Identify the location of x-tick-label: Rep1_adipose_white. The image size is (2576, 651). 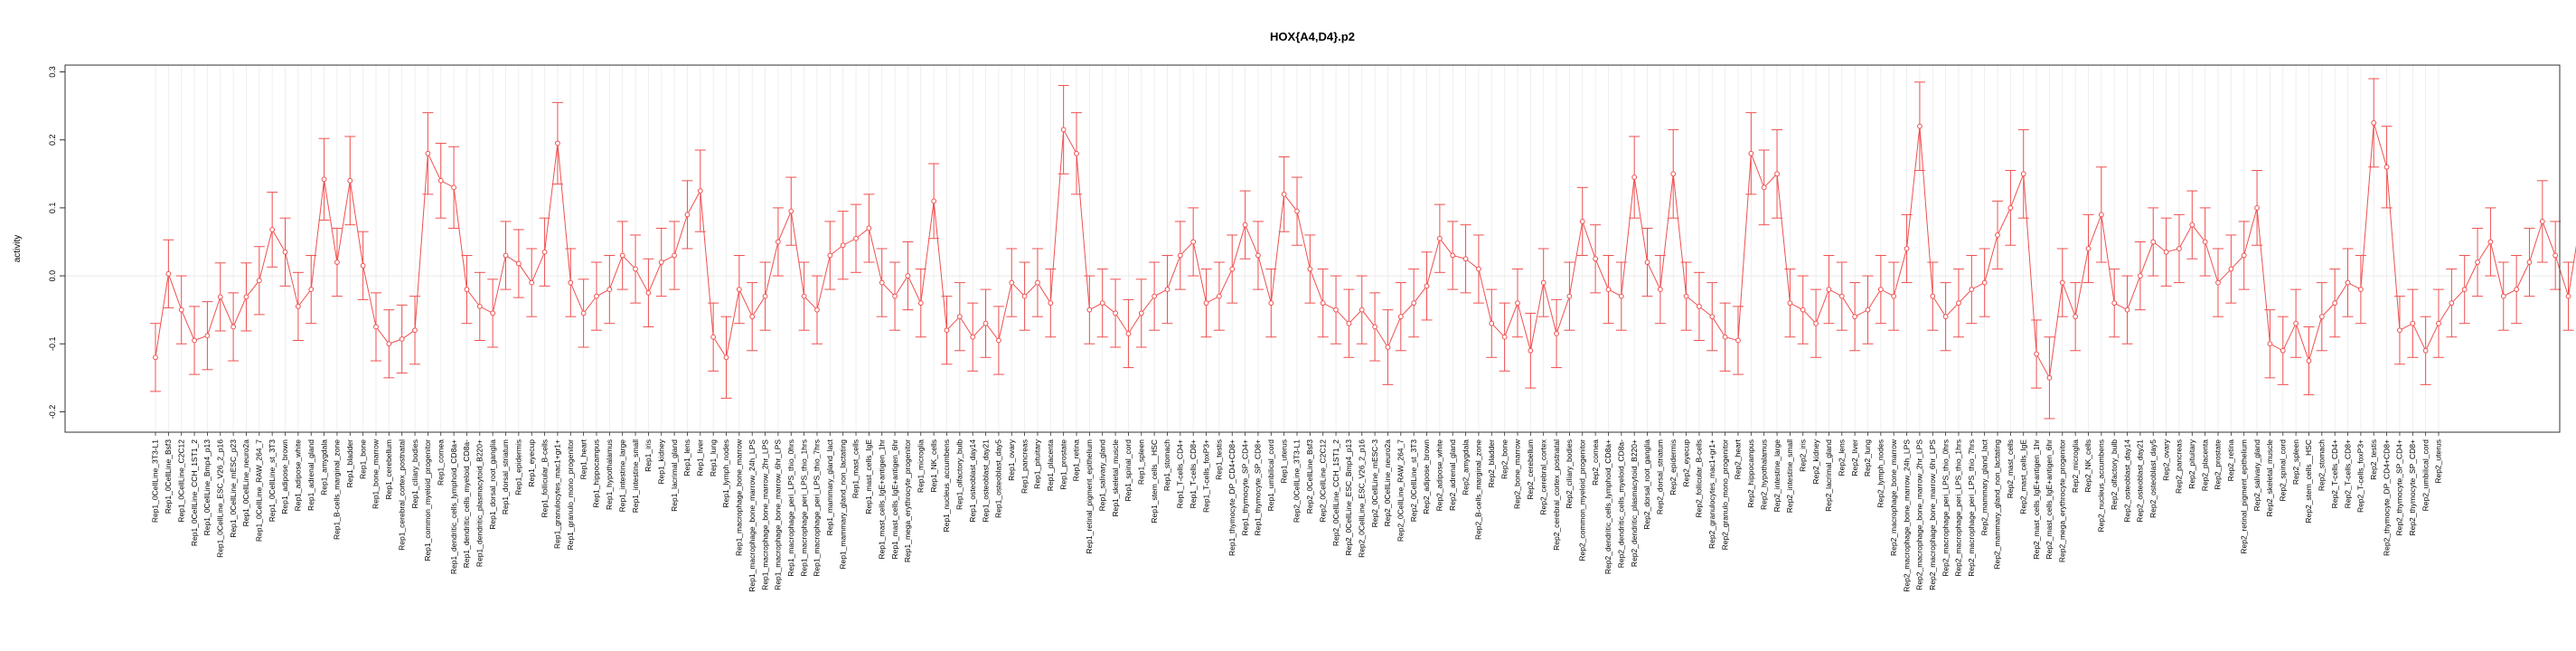
(298, 476).